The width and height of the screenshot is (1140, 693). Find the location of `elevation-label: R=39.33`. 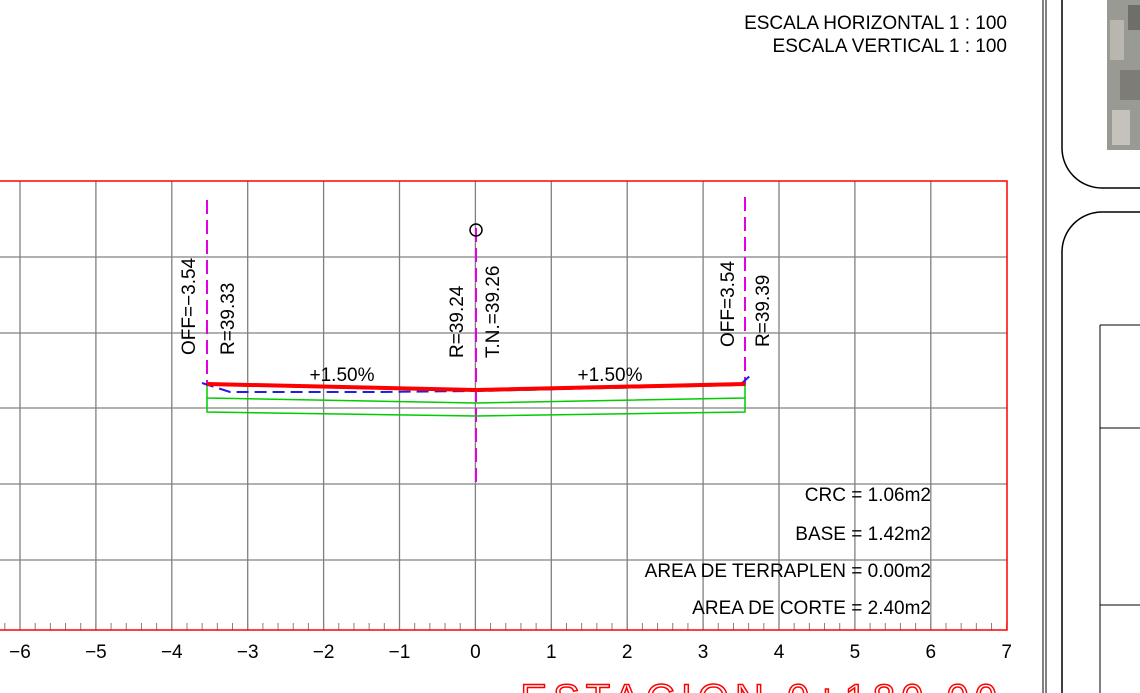

elevation-label: R=39.33 is located at coordinates (228, 319).